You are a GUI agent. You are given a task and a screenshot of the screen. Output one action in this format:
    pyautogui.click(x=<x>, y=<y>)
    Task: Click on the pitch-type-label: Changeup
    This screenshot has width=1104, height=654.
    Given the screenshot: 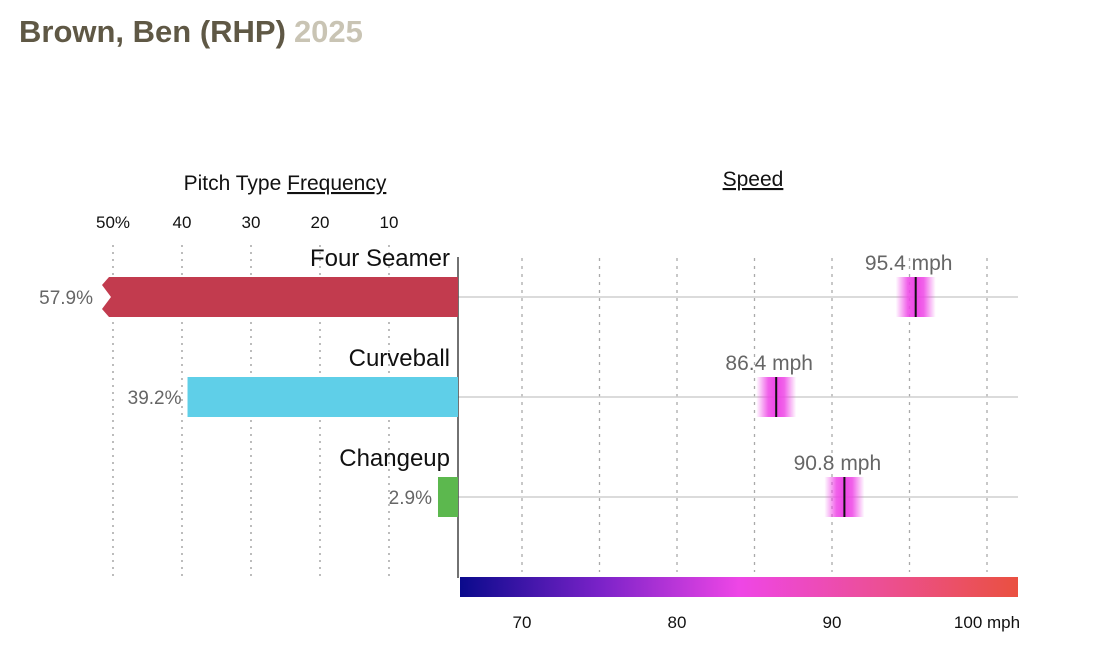 What is the action you would take?
    pyautogui.click(x=394, y=458)
    